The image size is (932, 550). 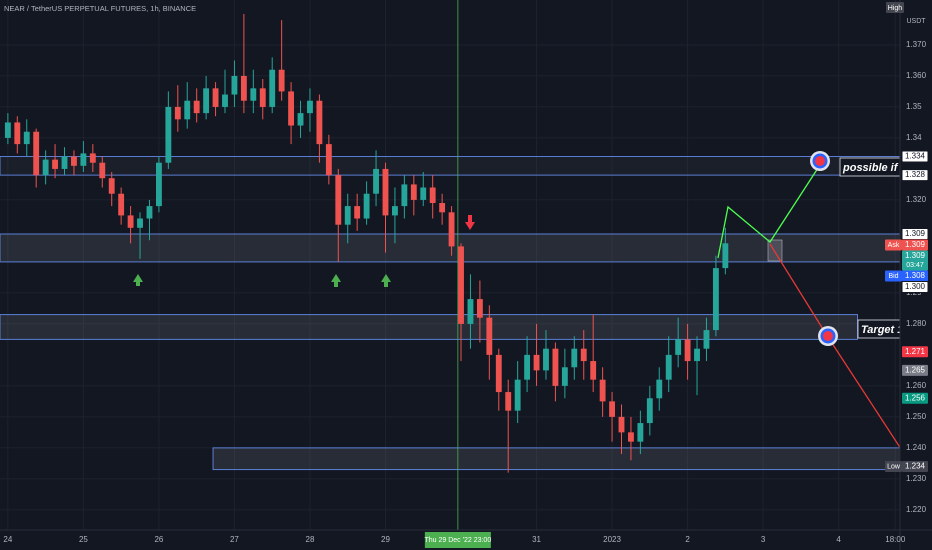 What do you see at coordinates (916, 21) in the screenshot?
I see `currency: USDT` at bounding box center [916, 21].